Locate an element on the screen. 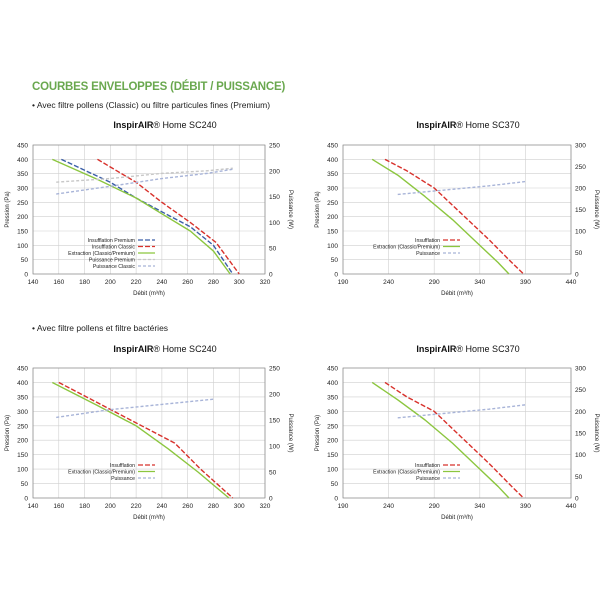  x-tick-label: 440 is located at coordinates (571, 282).